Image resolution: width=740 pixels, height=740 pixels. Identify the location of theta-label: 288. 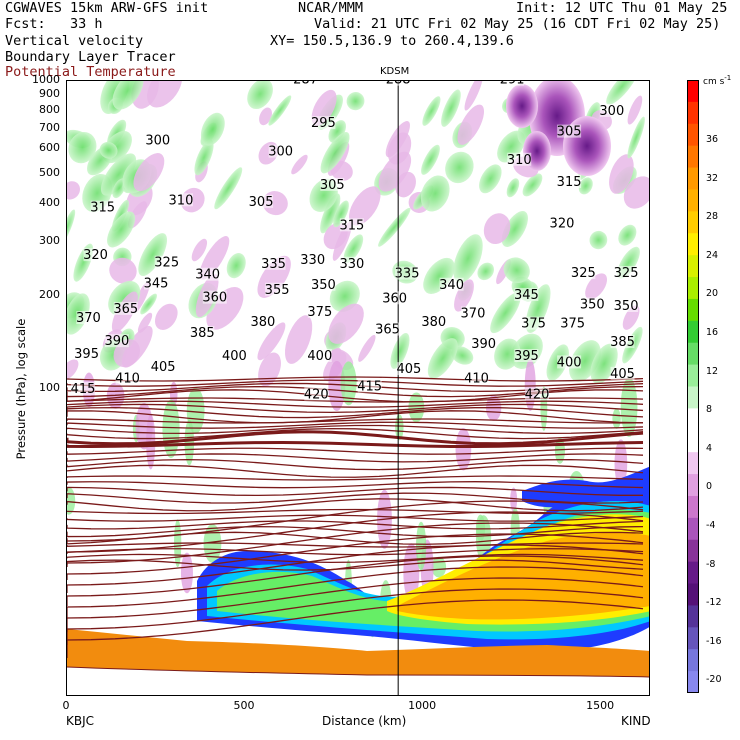
(398, 84).